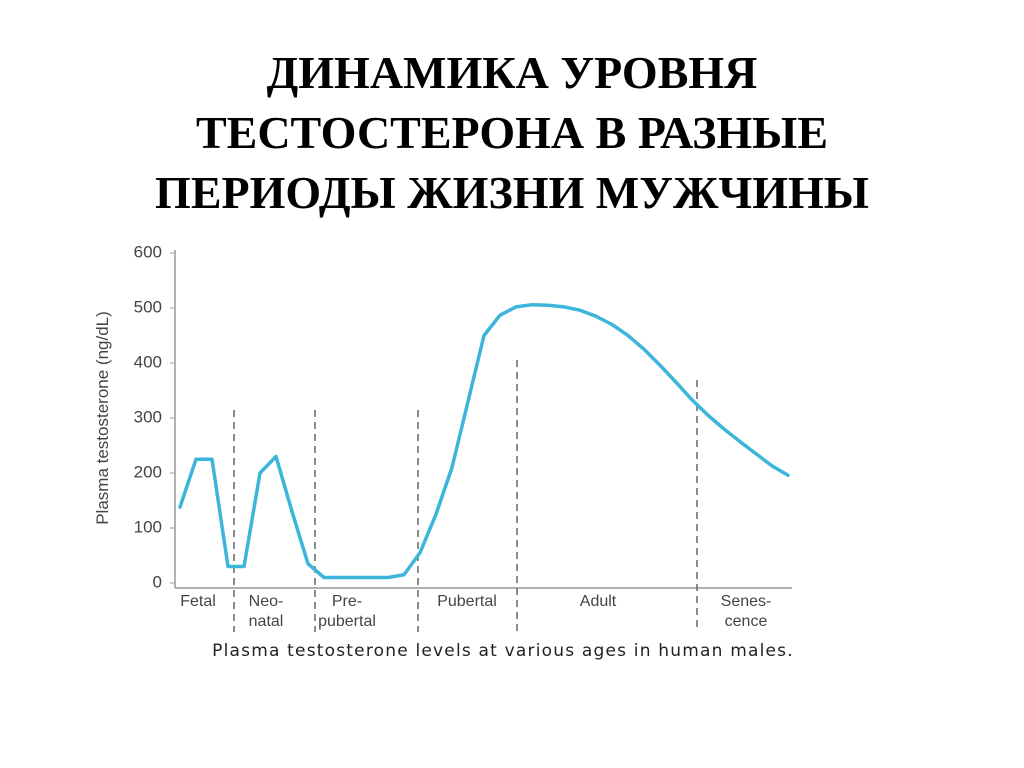 This screenshot has height=768, width=1024. What do you see at coordinates (148, 471) in the screenshot?
I see `y-tick-label: 200` at bounding box center [148, 471].